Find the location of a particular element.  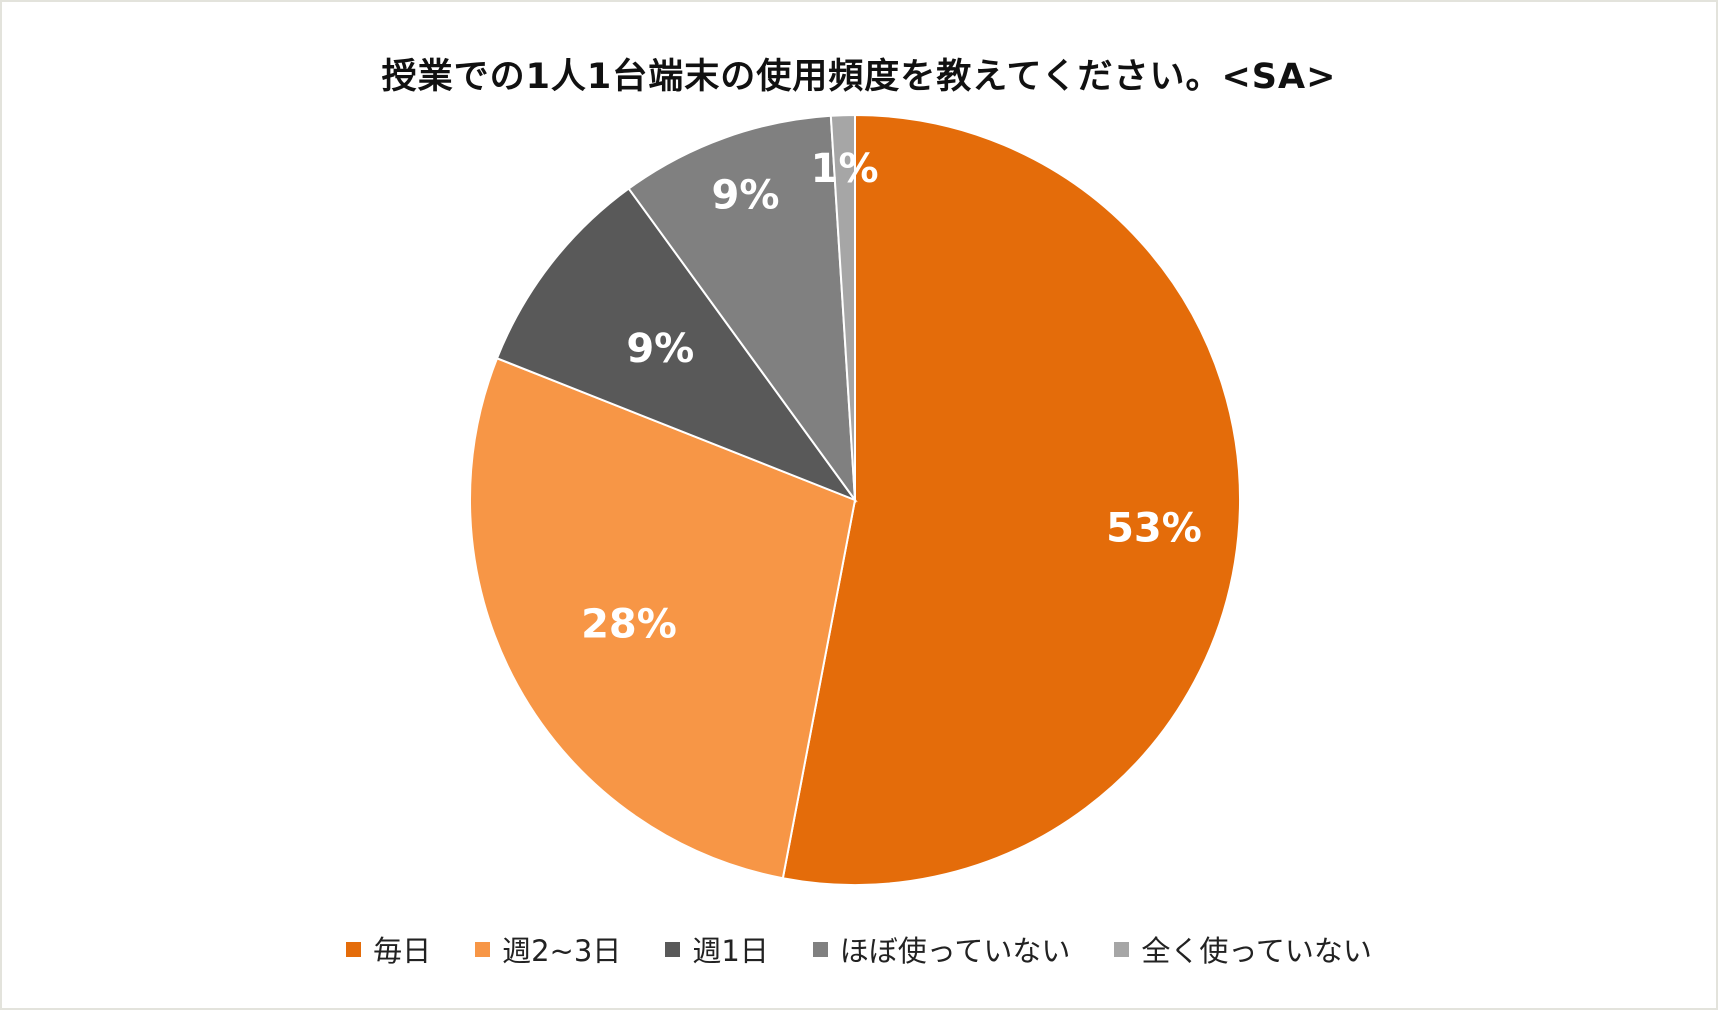

legend: 毎日 週2~3日 週1日 ほぼ使っていない 全く使っていない is located at coordinates (859, 949).